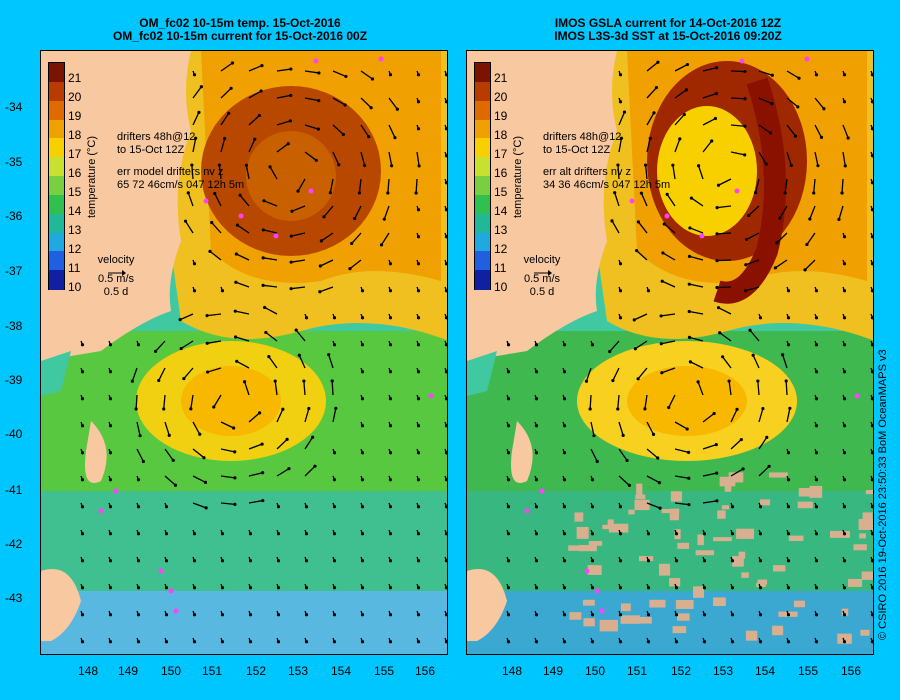 This screenshot has height=700, width=900. What do you see at coordinates (13, 598) in the screenshot?
I see `latitude-label: -43` at bounding box center [13, 598].